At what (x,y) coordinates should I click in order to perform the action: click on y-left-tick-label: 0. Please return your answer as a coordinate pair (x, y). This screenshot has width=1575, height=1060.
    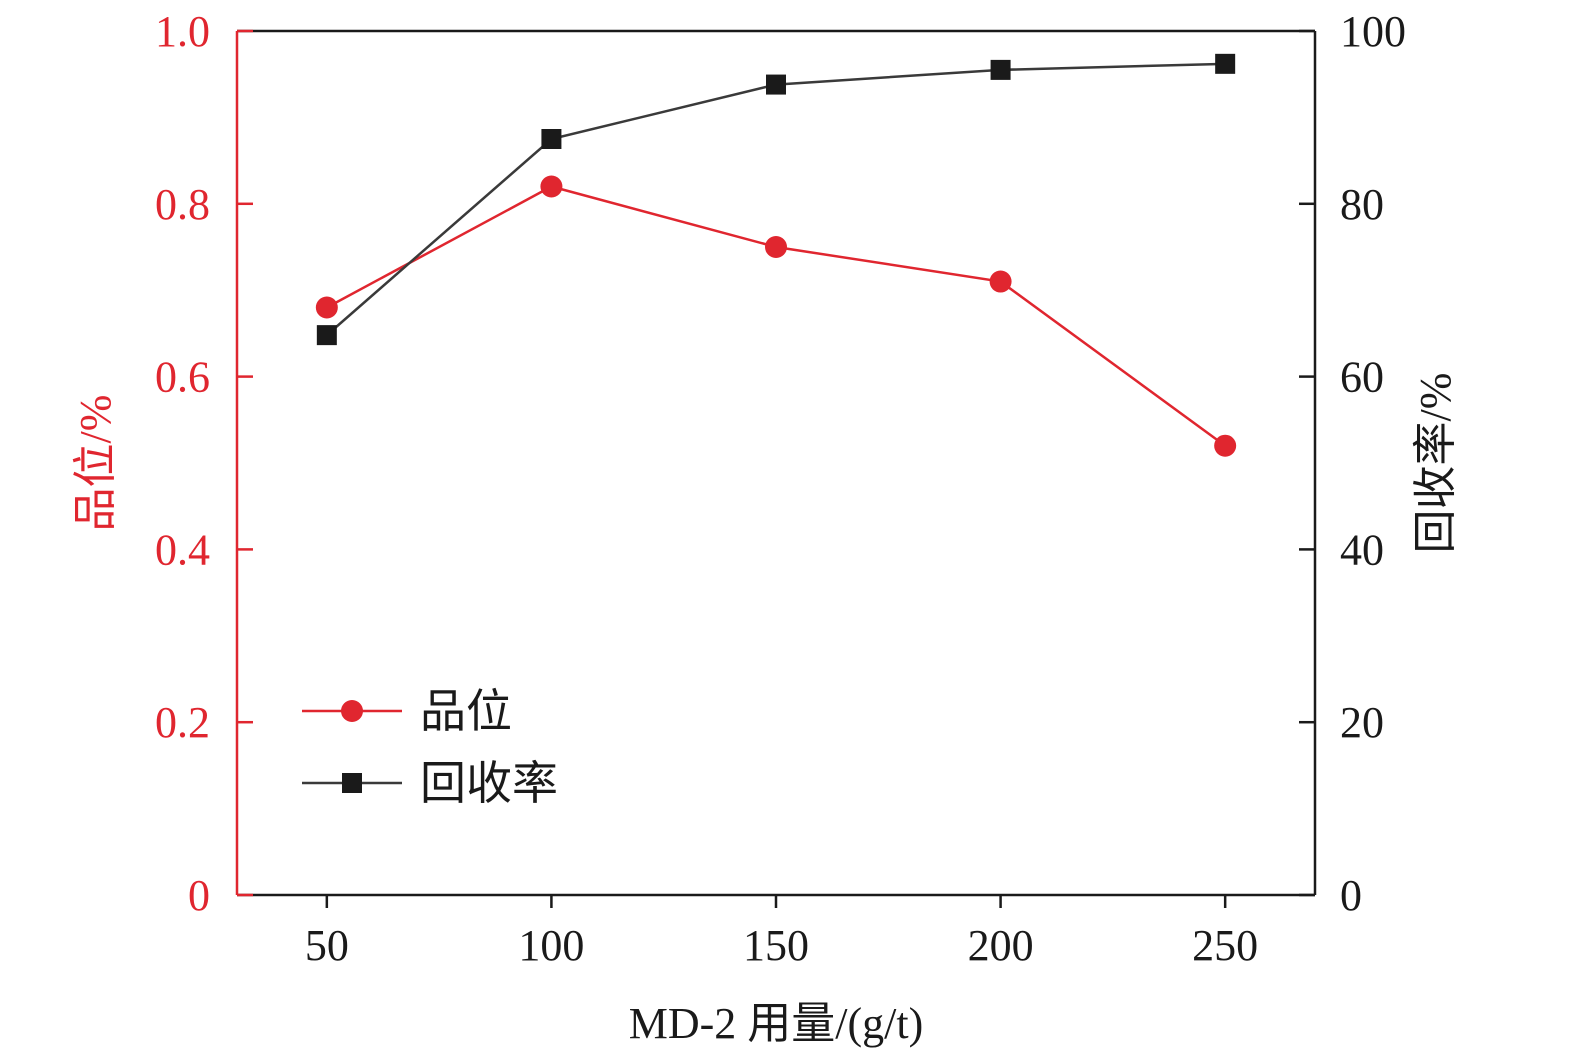
    Looking at the image, I should click on (199, 895).